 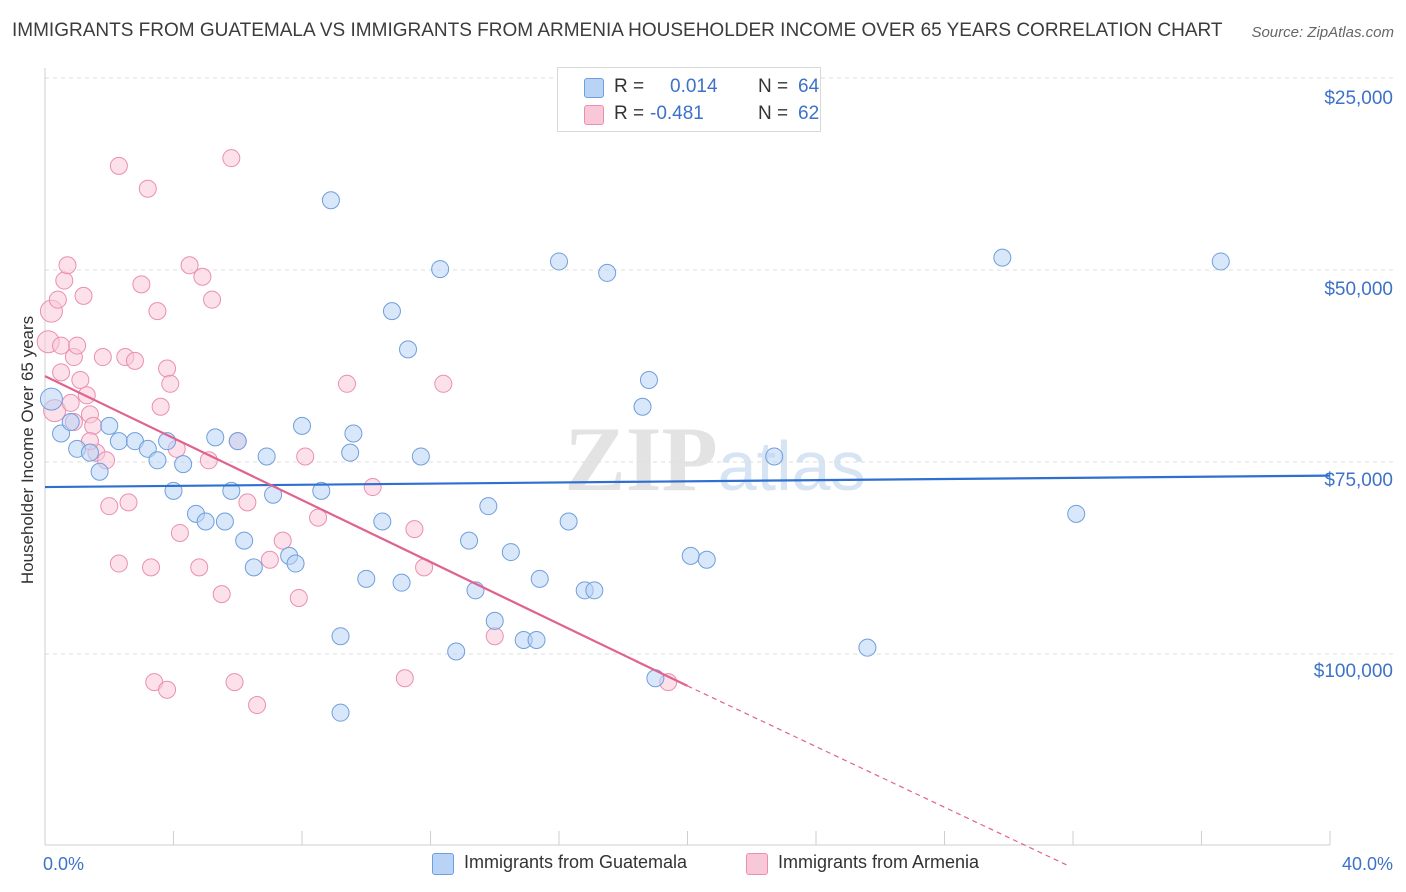 What do you see at coordinates (689, 99) in the screenshot?
I see `stats-legend: R = 0.014 N = 64 R = -0.481 N = 62` at bounding box center [689, 99].